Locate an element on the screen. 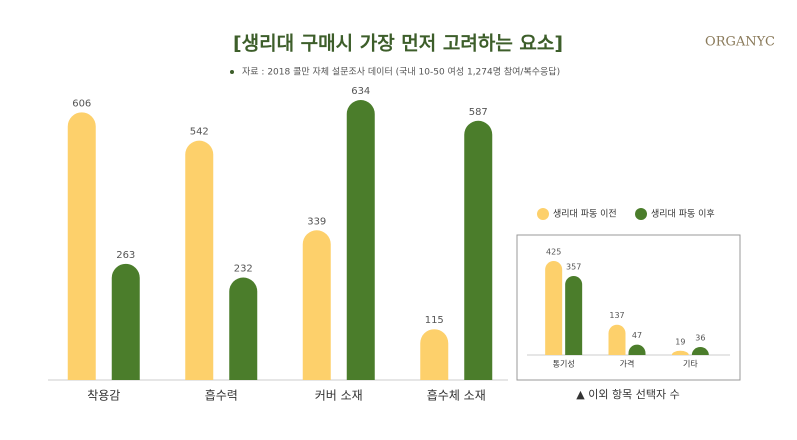 This screenshot has height=440, width=797. brand-logo: ORGANYC is located at coordinates (740, 42).